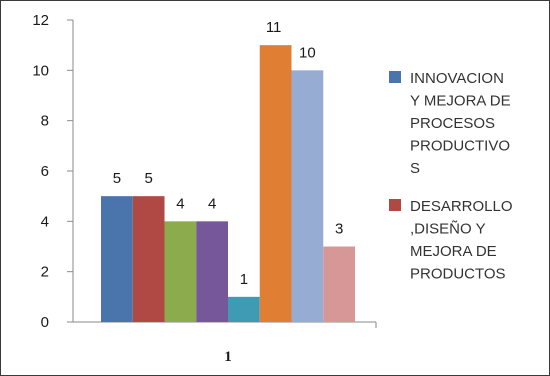  What do you see at coordinates (452, 123) in the screenshot?
I see `legend-label: PROCESOS` at bounding box center [452, 123].